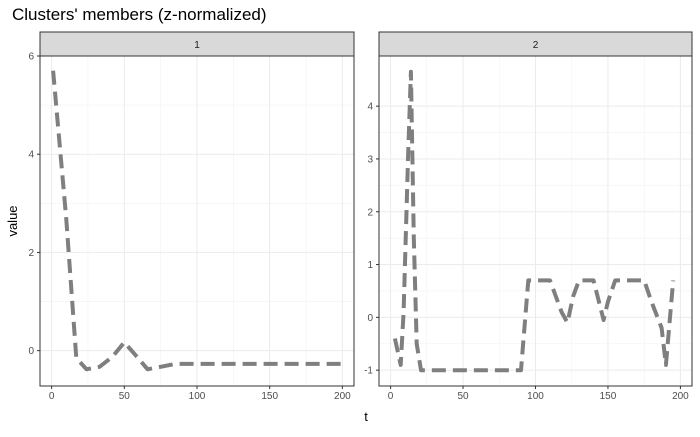 The height and width of the screenshot is (437, 700). I want to click on y-tick-label: -1, so click(368, 371).